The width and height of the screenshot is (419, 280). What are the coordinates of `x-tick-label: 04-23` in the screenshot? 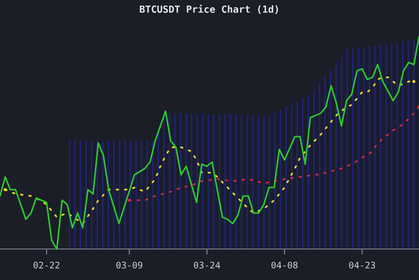 It's located at (362, 265).